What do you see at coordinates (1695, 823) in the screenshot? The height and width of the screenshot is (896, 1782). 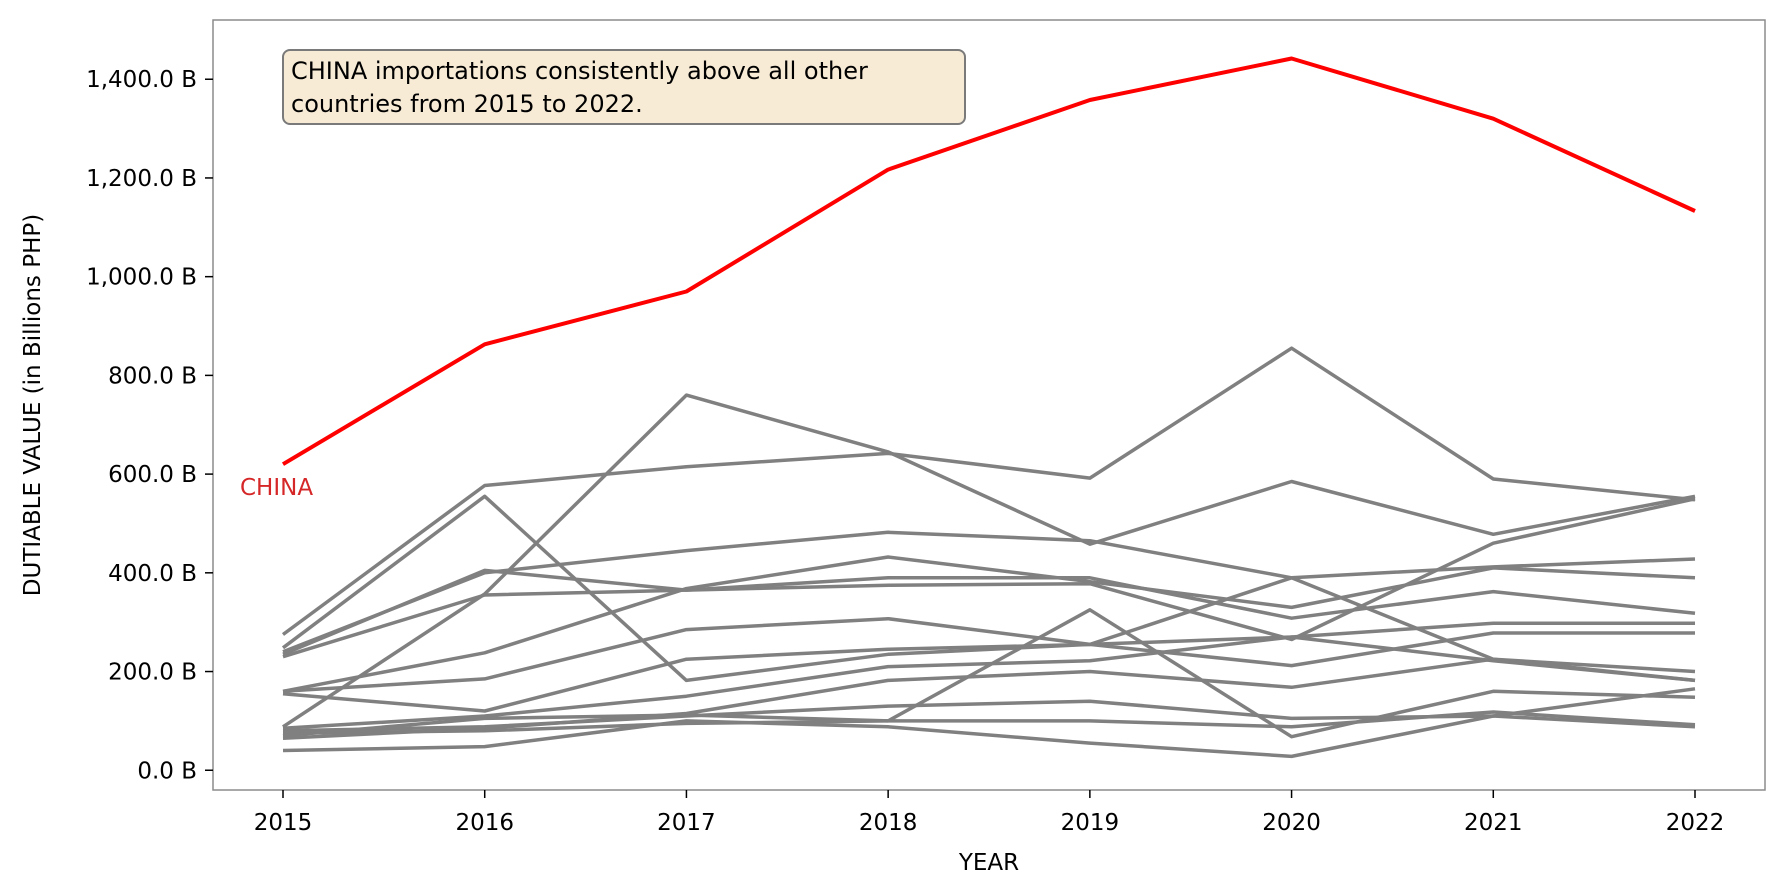 I see `x-tick-label: 2022` at bounding box center [1695, 823].